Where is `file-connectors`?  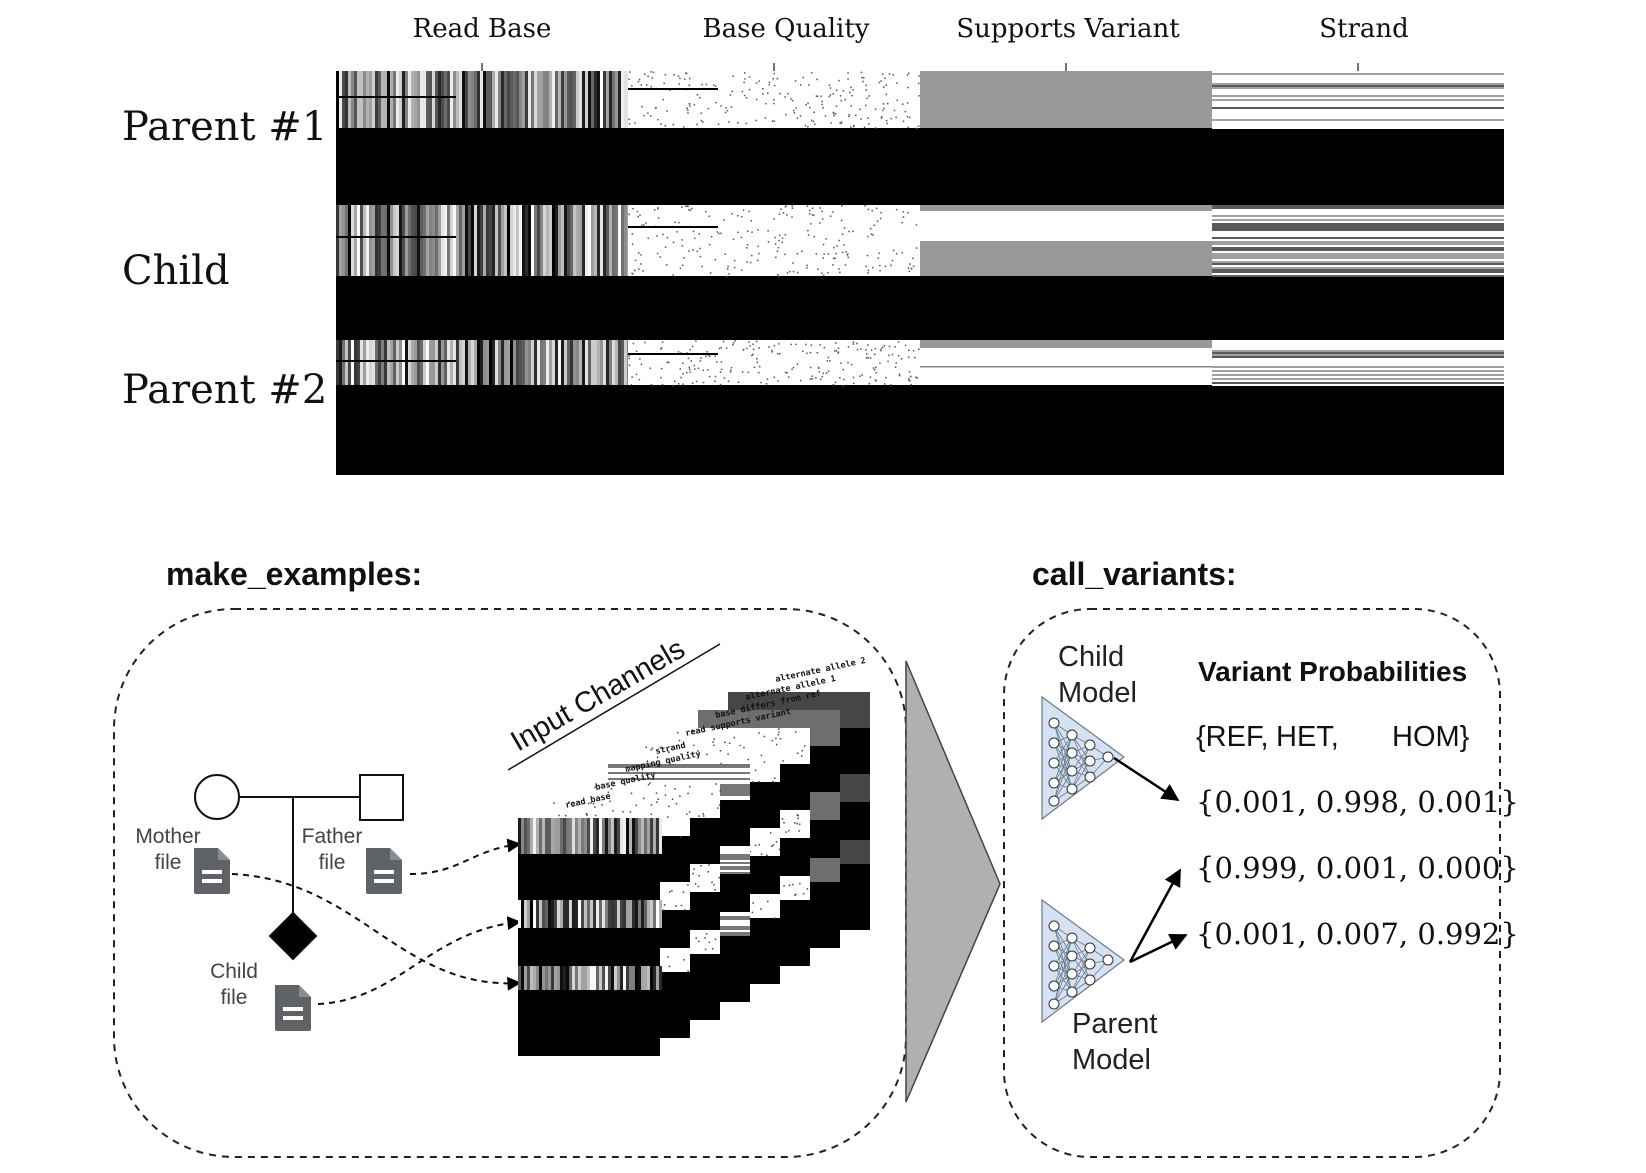 file-connectors is located at coordinates (376, 921).